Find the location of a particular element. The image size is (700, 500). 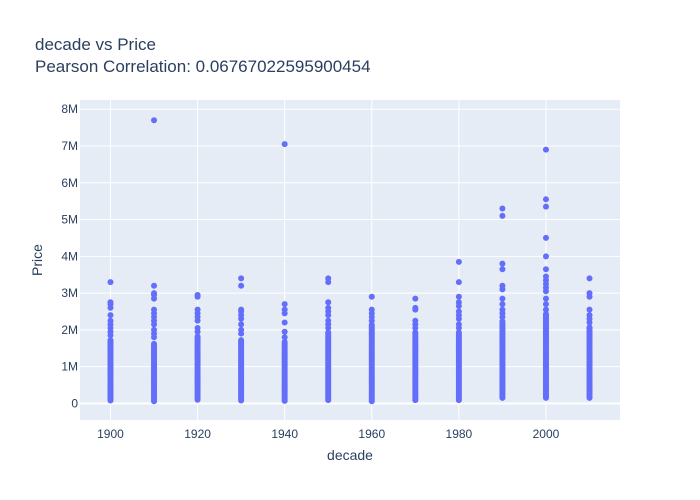

y-tick-label: 7M is located at coordinates (69, 146).